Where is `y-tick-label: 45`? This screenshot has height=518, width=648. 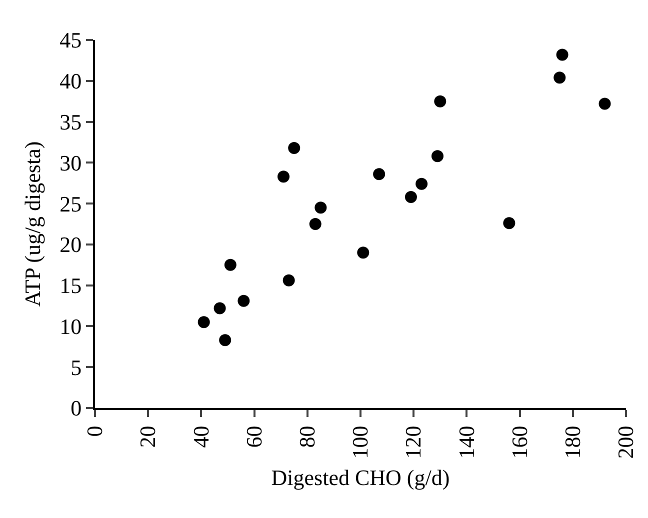
y-tick-label: 45 is located at coordinates (71, 40).